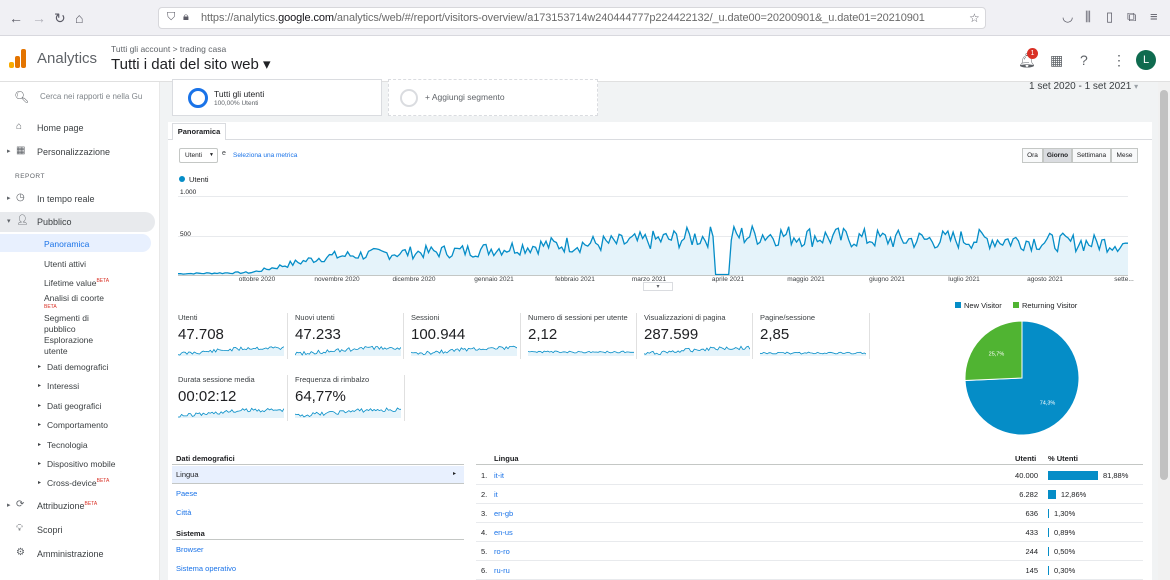 The width and height of the screenshot is (1170, 580). What do you see at coordinates (50, 127) in the screenshot?
I see `sidebar-item-home: ⌂ Home page` at bounding box center [50, 127].